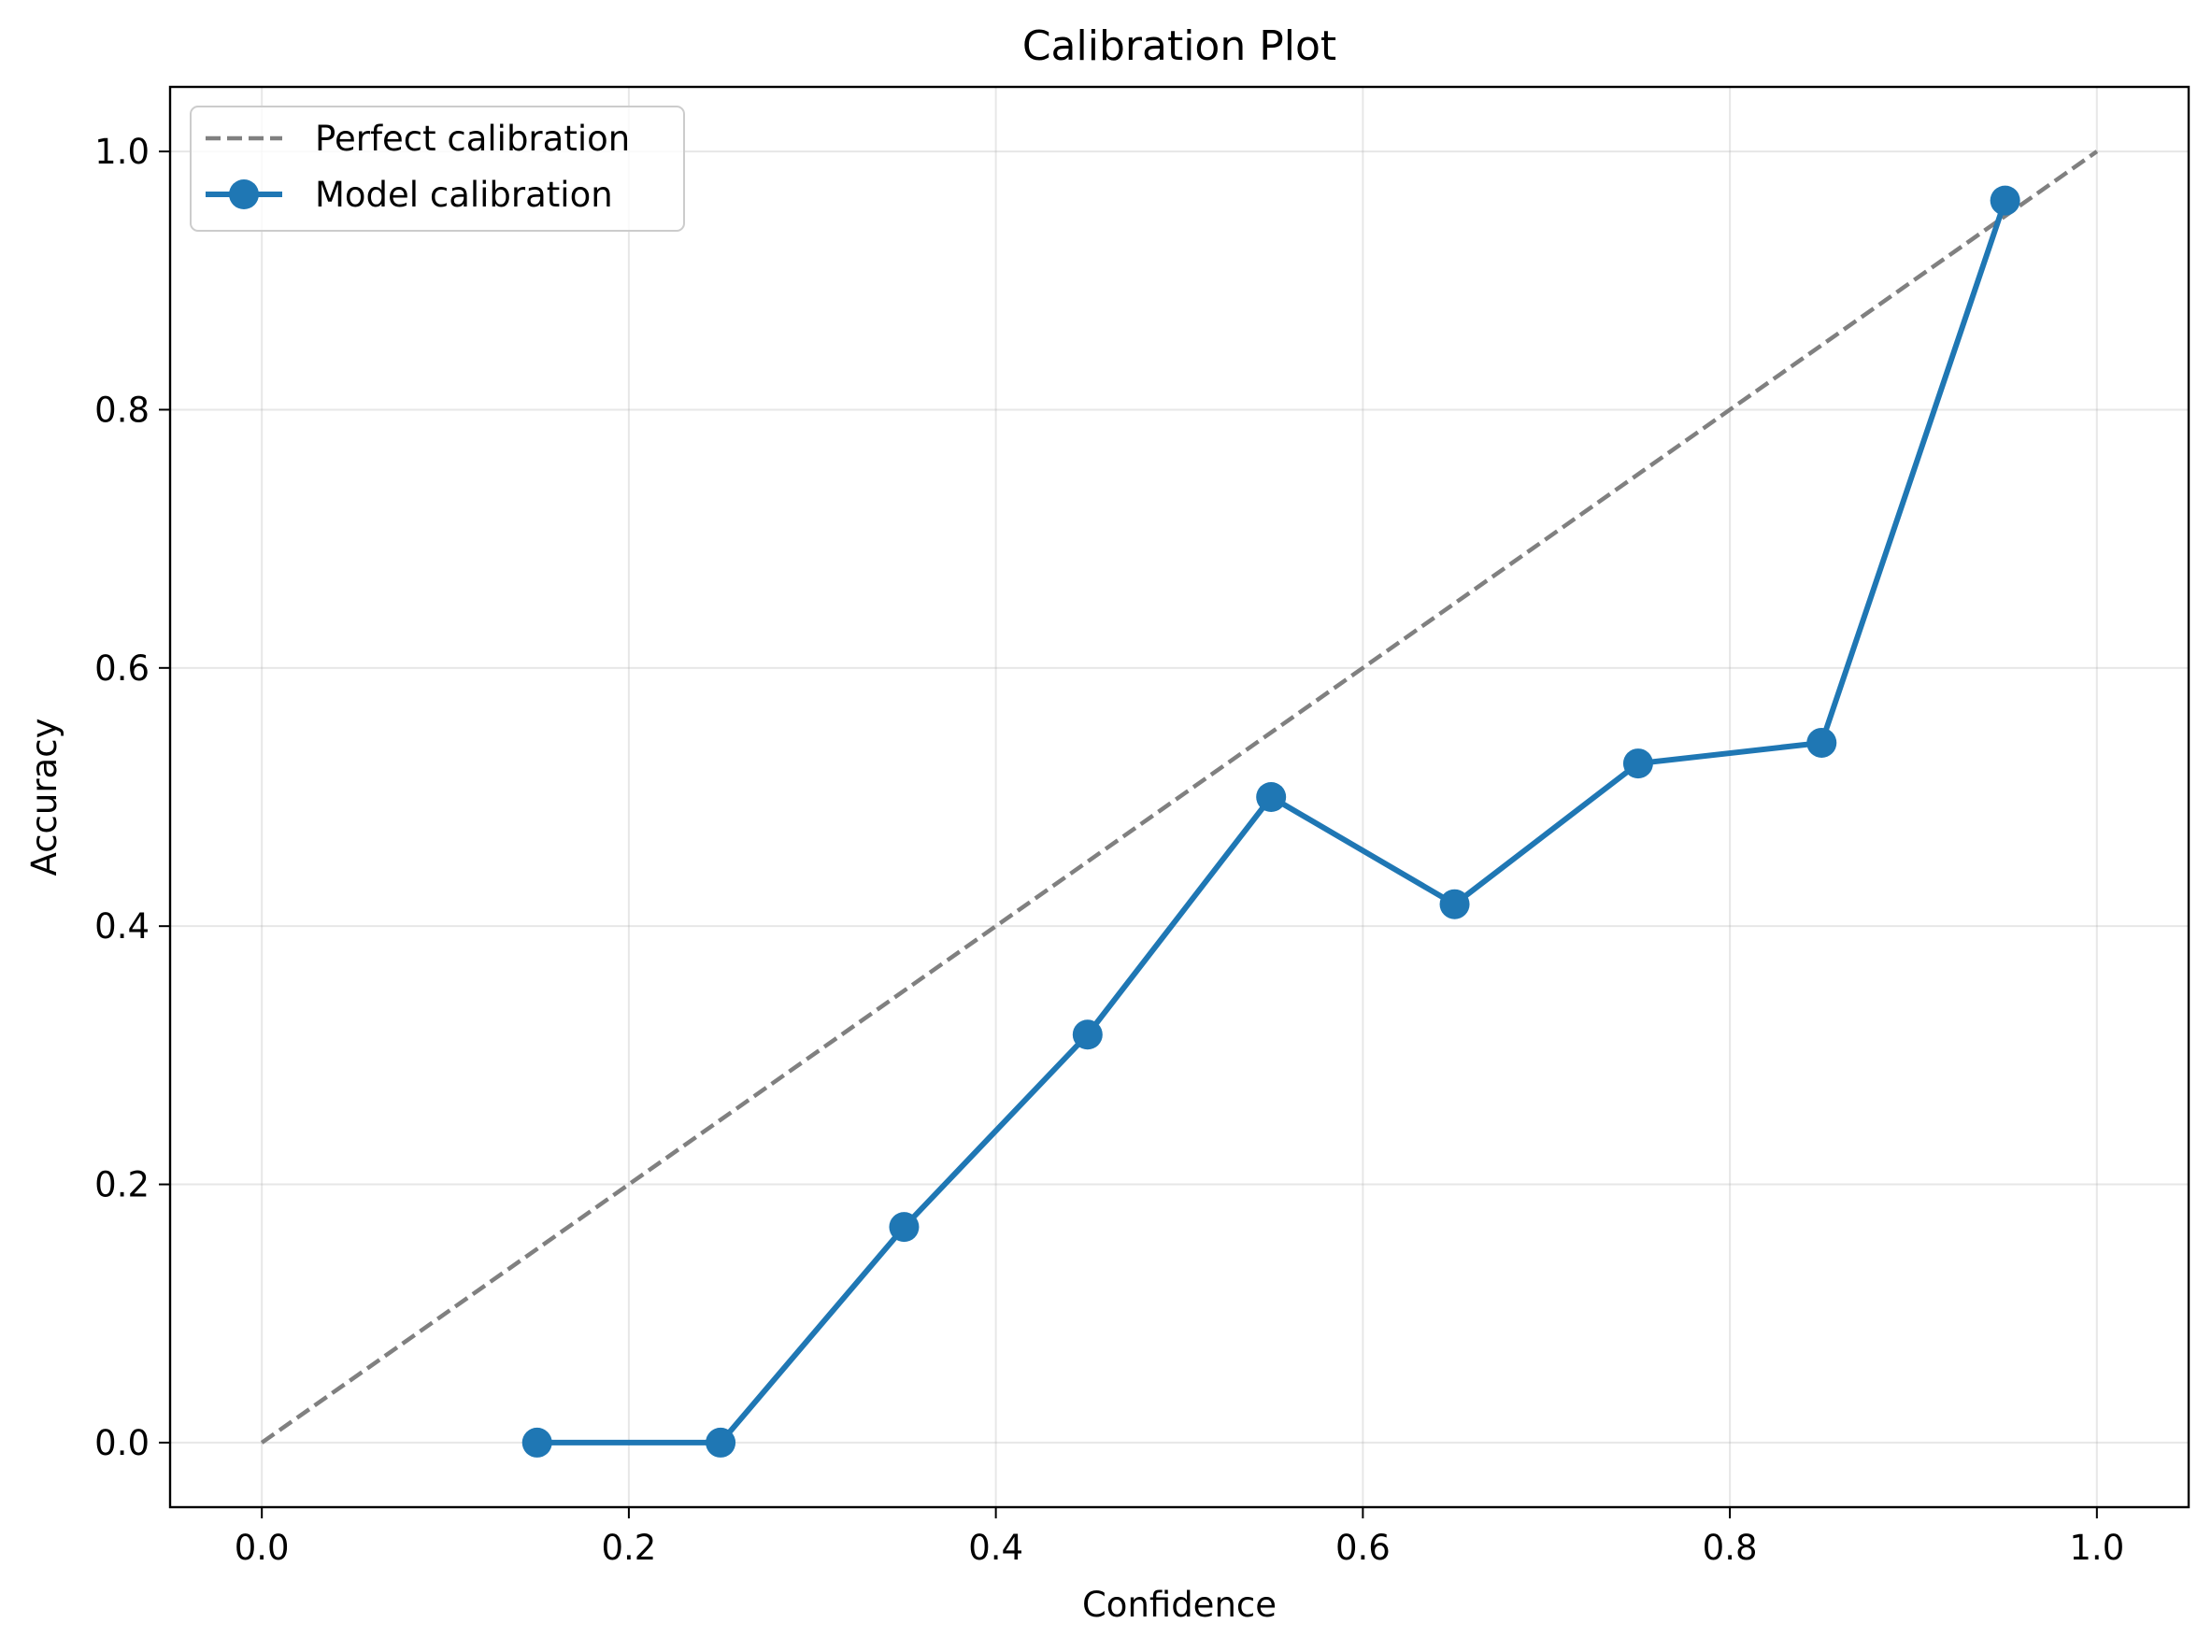 The height and width of the screenshot is (1652, 2212). I want to click on legend-perfect-label: Perfect calibration, so click(472, 139).